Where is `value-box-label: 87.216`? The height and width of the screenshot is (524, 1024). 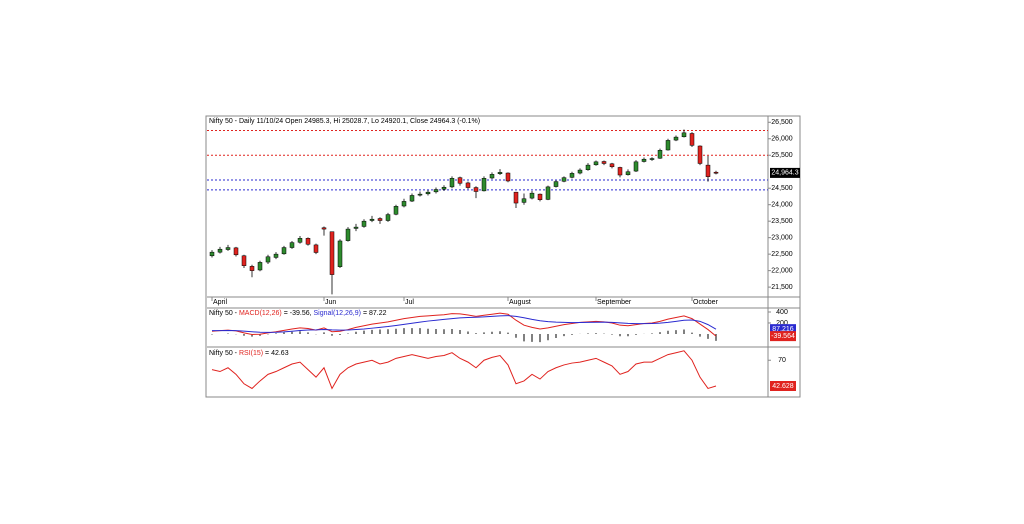
value-box-label: 87.216 is located at coordinates (783, 329).